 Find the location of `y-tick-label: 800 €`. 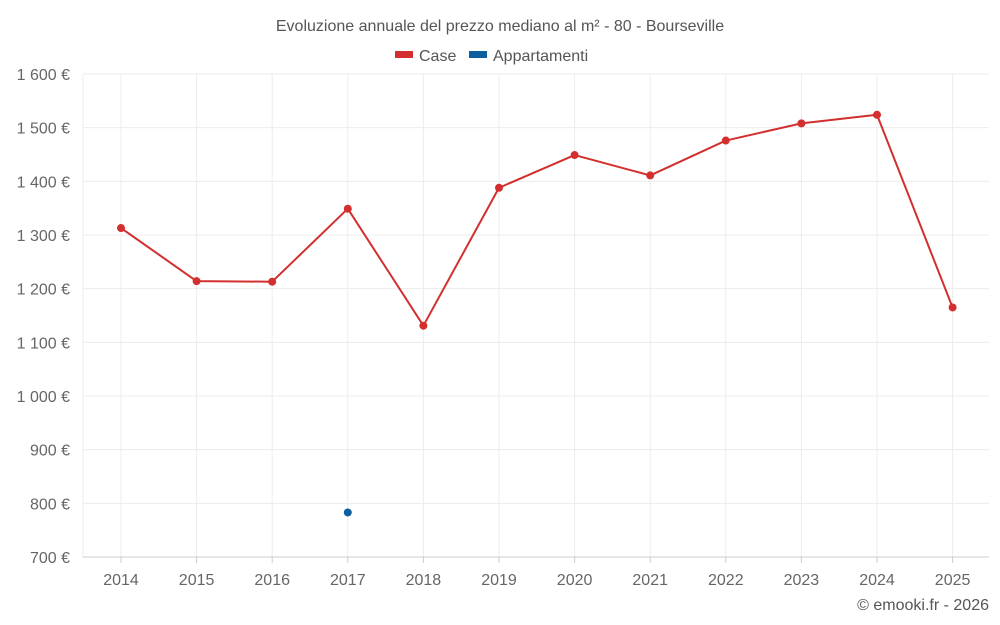

y-tick-label: 800 € is located at coordinates (50, 504).